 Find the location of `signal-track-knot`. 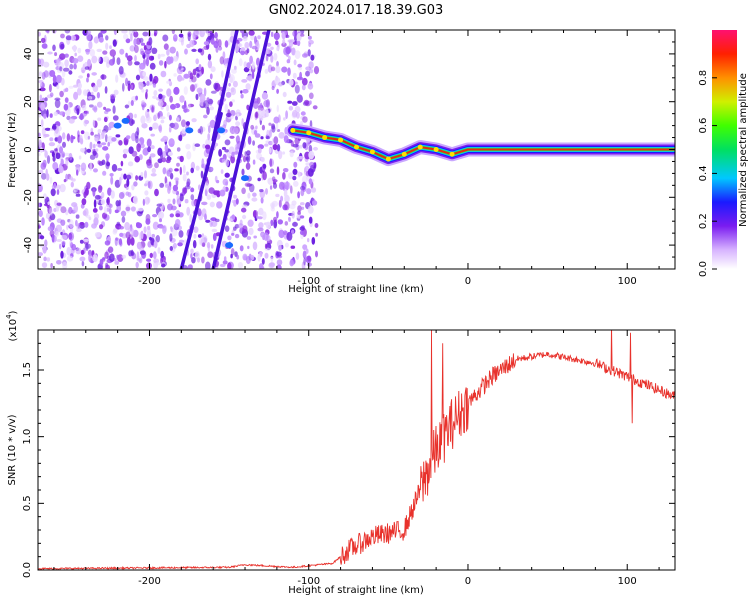

signal-track-knot is located at coordinates (372, 152).